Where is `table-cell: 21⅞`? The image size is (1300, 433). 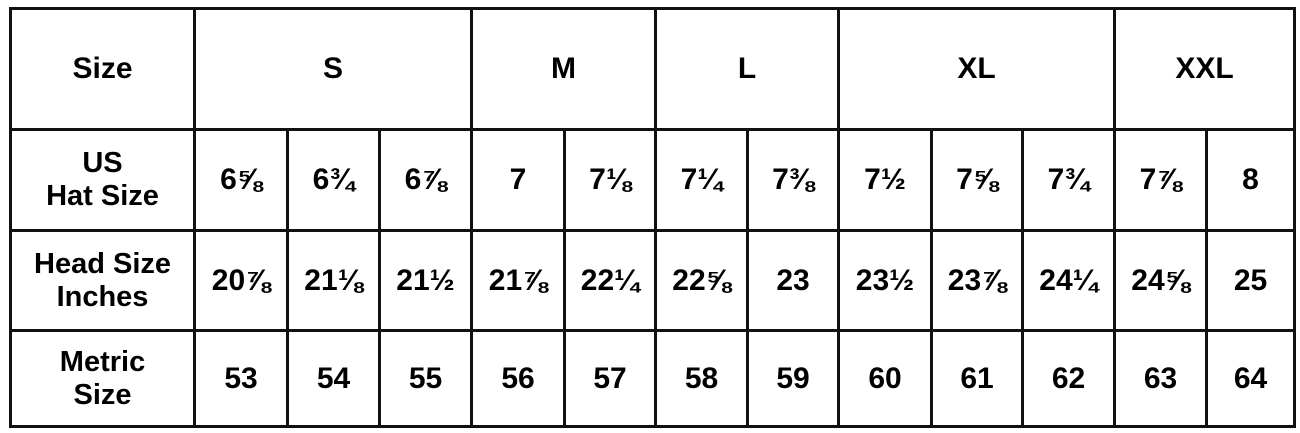 table-cell: 21⅞ is located at coordinates (518, 280).